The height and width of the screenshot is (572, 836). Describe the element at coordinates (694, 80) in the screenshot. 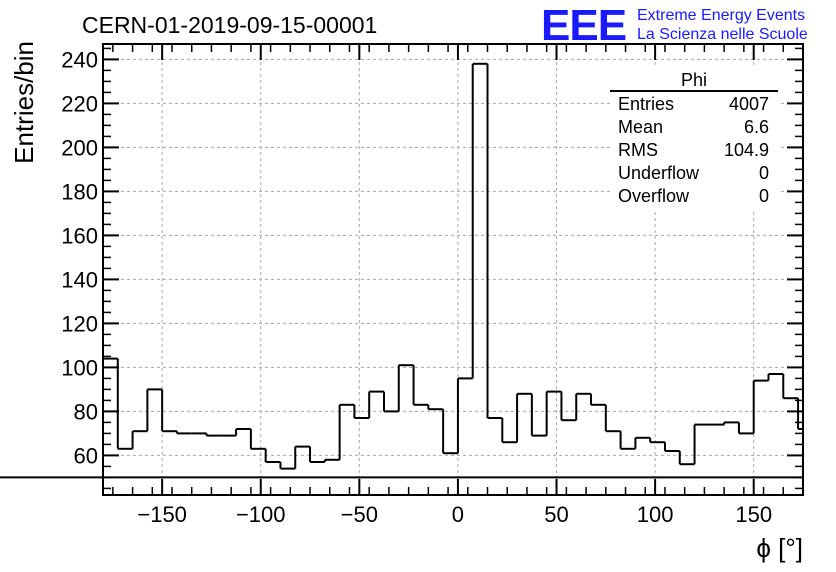

I see `stats-box-title: Phi` at that location.